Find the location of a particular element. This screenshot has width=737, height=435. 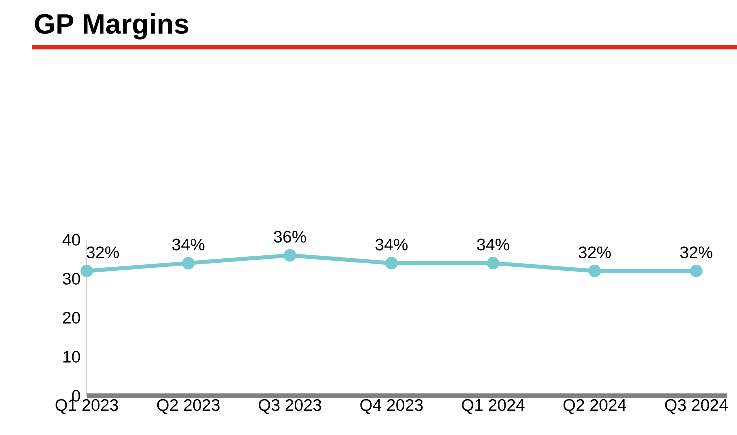

x-tick-label: Q3 2023 is located at coordinates (290, 406).